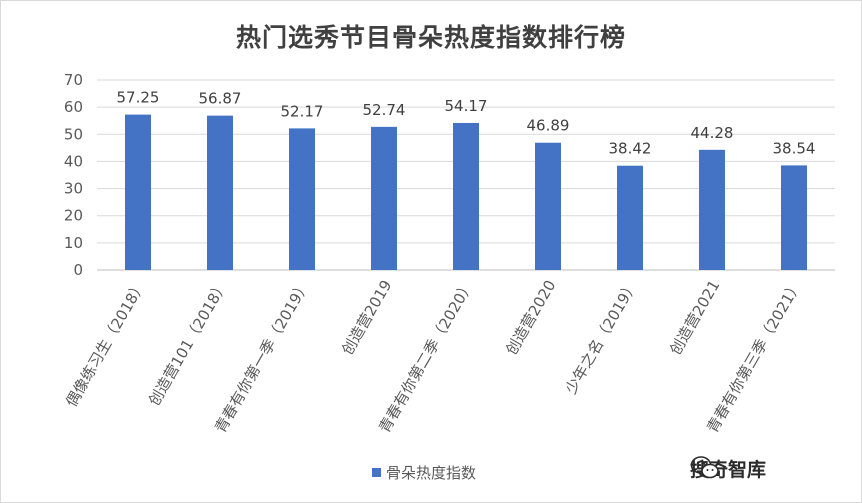 The width and height of the screenshot is (862, 503). What do you see at coordinates (794, 148) in the screenshot?
I see `data-label: 38.54` at bounding box center [794, 148].